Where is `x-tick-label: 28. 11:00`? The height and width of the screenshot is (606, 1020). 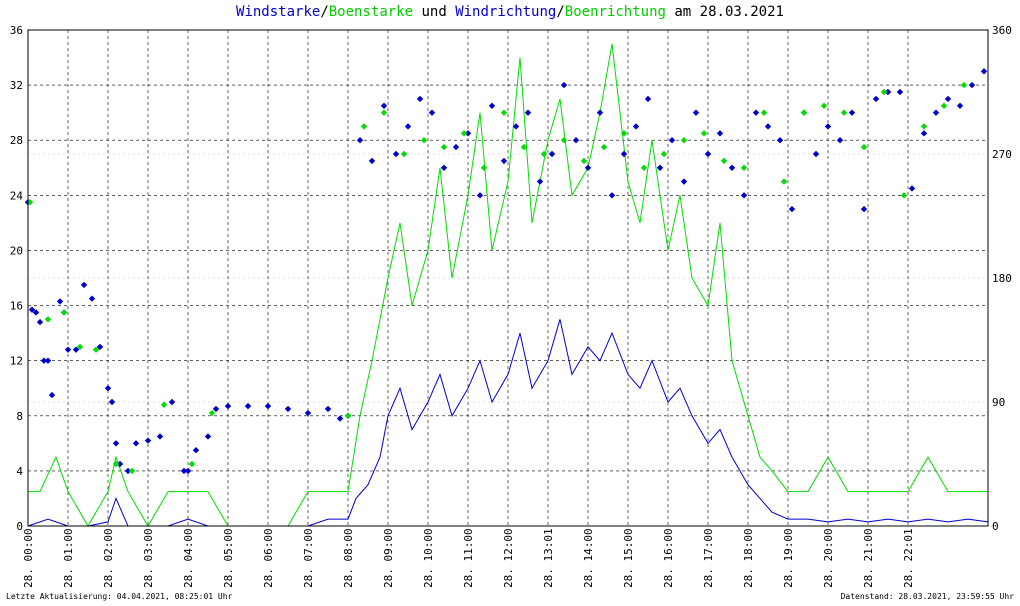
x-tick-label: 28. 11:00 is located at coordinates (468, 558).